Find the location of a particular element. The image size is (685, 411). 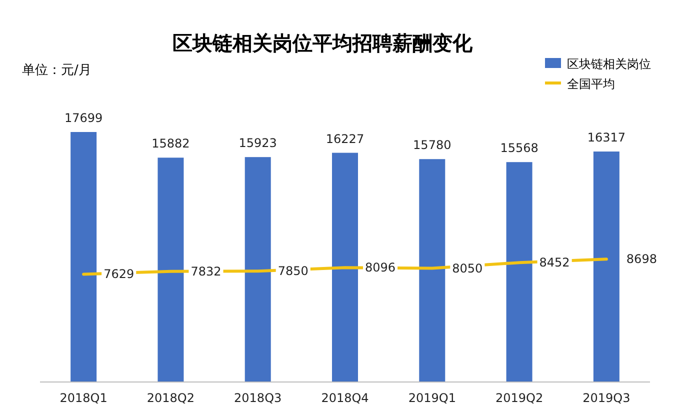

data-label: 7832 is located at coordinates (206, 271).